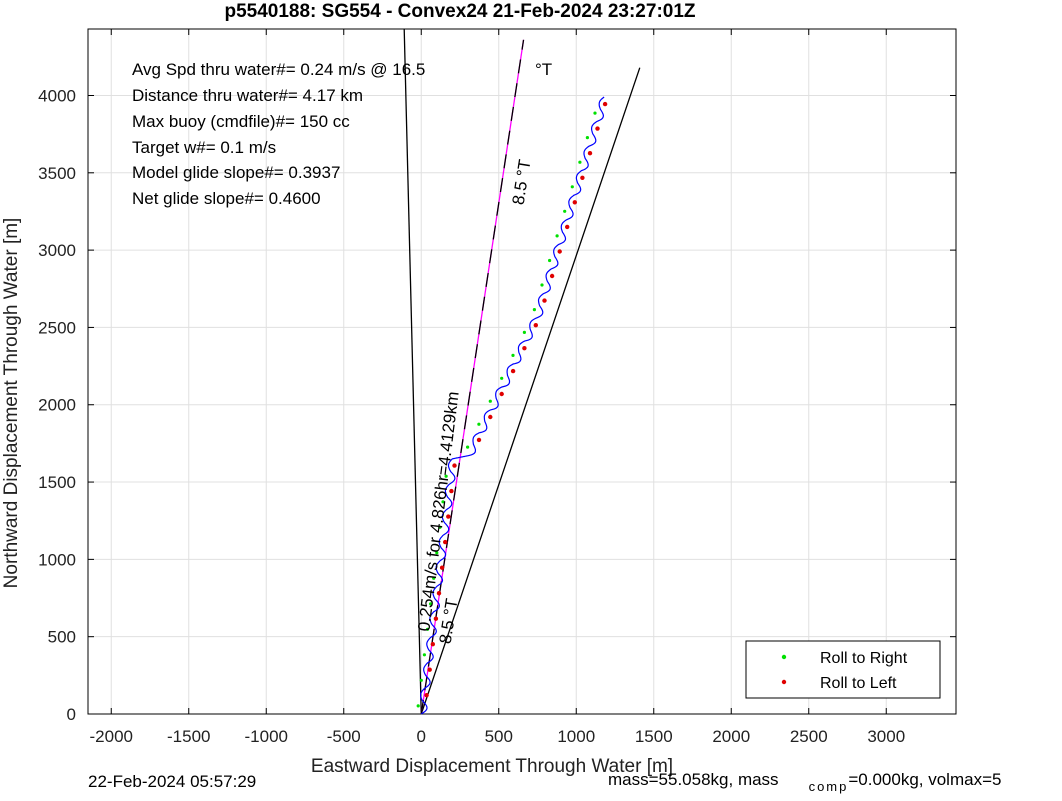  What do you see at coordinates (864, 658) in the screenshot?
I see `legend-label-roll-right: Roll to Right` at bounding box center [864, 658].